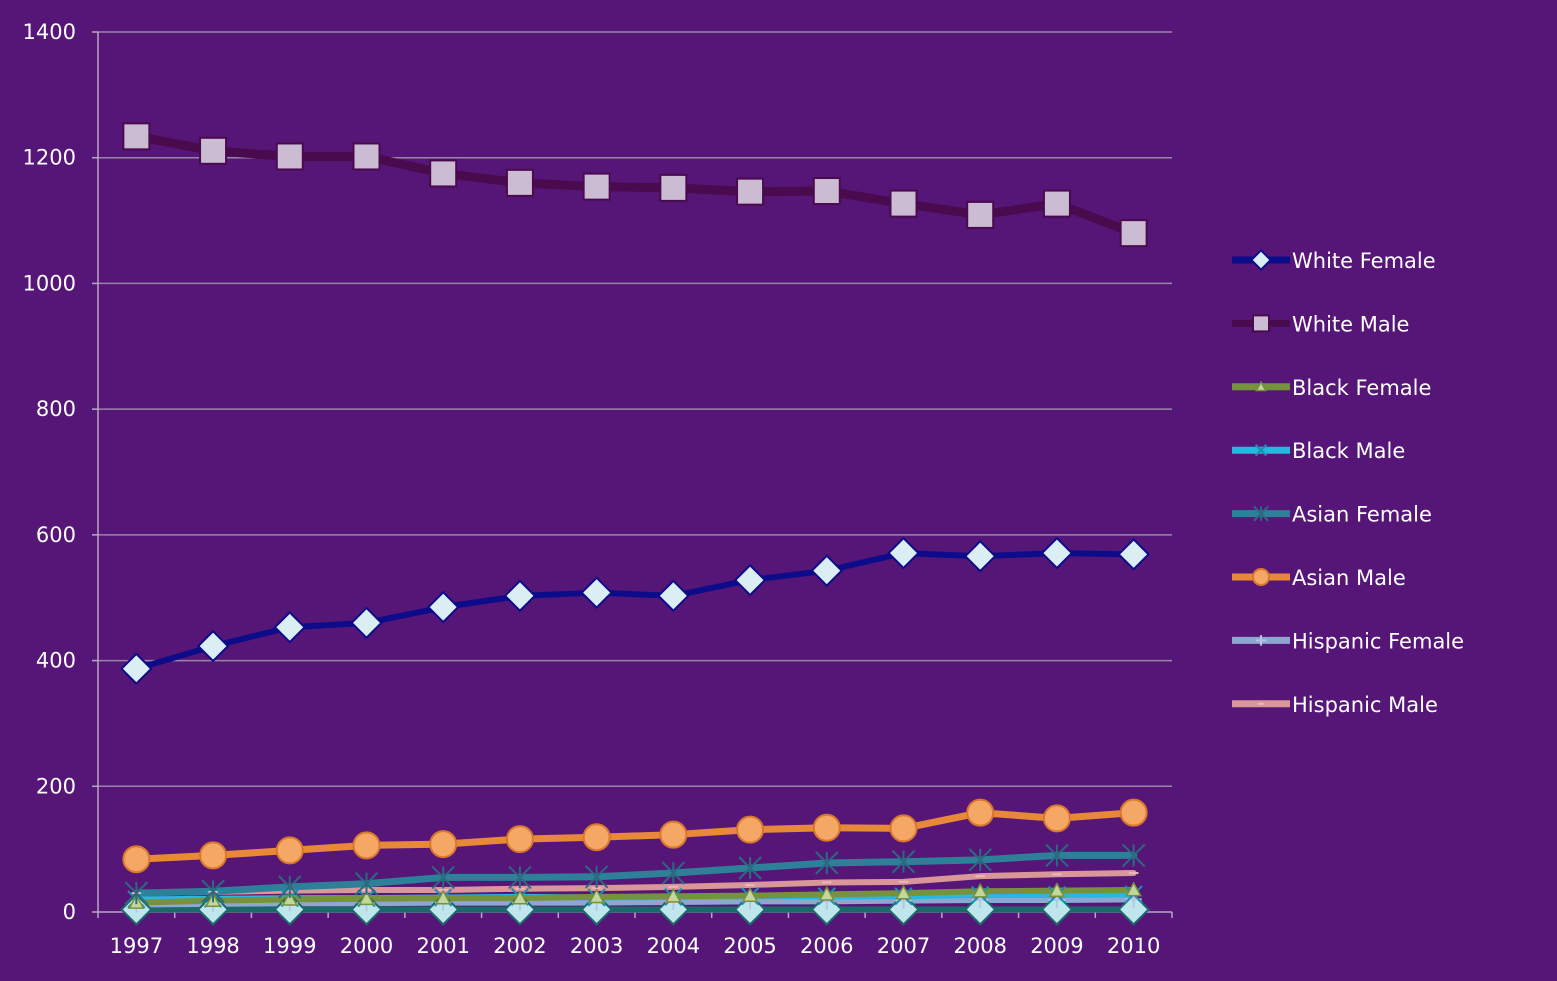 Image resolution: width=1557 pixels, height=981 pixels. Describe the element at coordinates (1056, 946) in the screenshot. I see `x-tick-label: 2009` at that location.